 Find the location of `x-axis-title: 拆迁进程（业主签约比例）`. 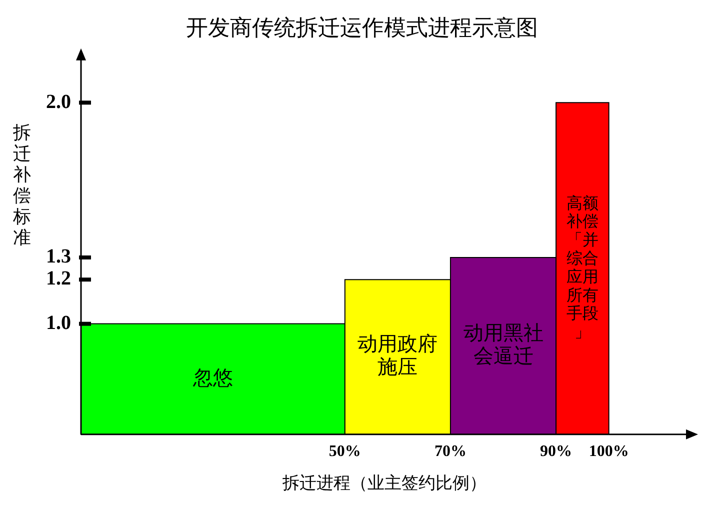

x-axis-title: 拆迁进程（业主签约比例） is located at coordinates (384, 482).